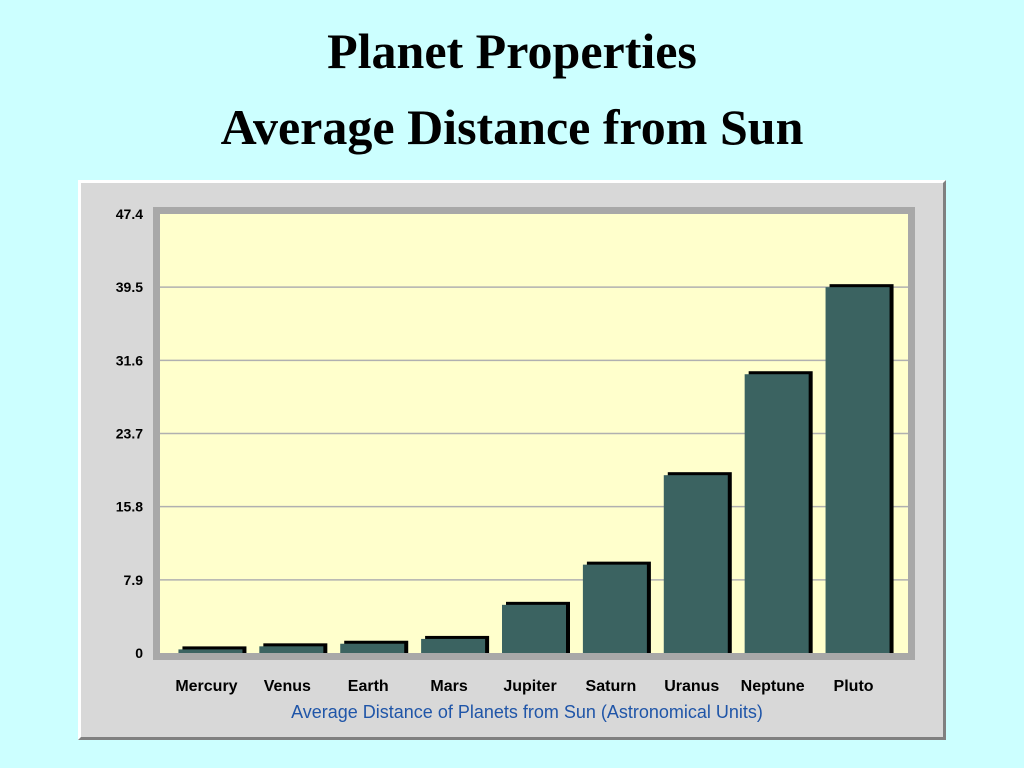 The image size is (1024, 768). What do you see at coordinates (287, 686) in the screenshot?
I see `x-tick-label: Venus` at bounding box center [287, 686].